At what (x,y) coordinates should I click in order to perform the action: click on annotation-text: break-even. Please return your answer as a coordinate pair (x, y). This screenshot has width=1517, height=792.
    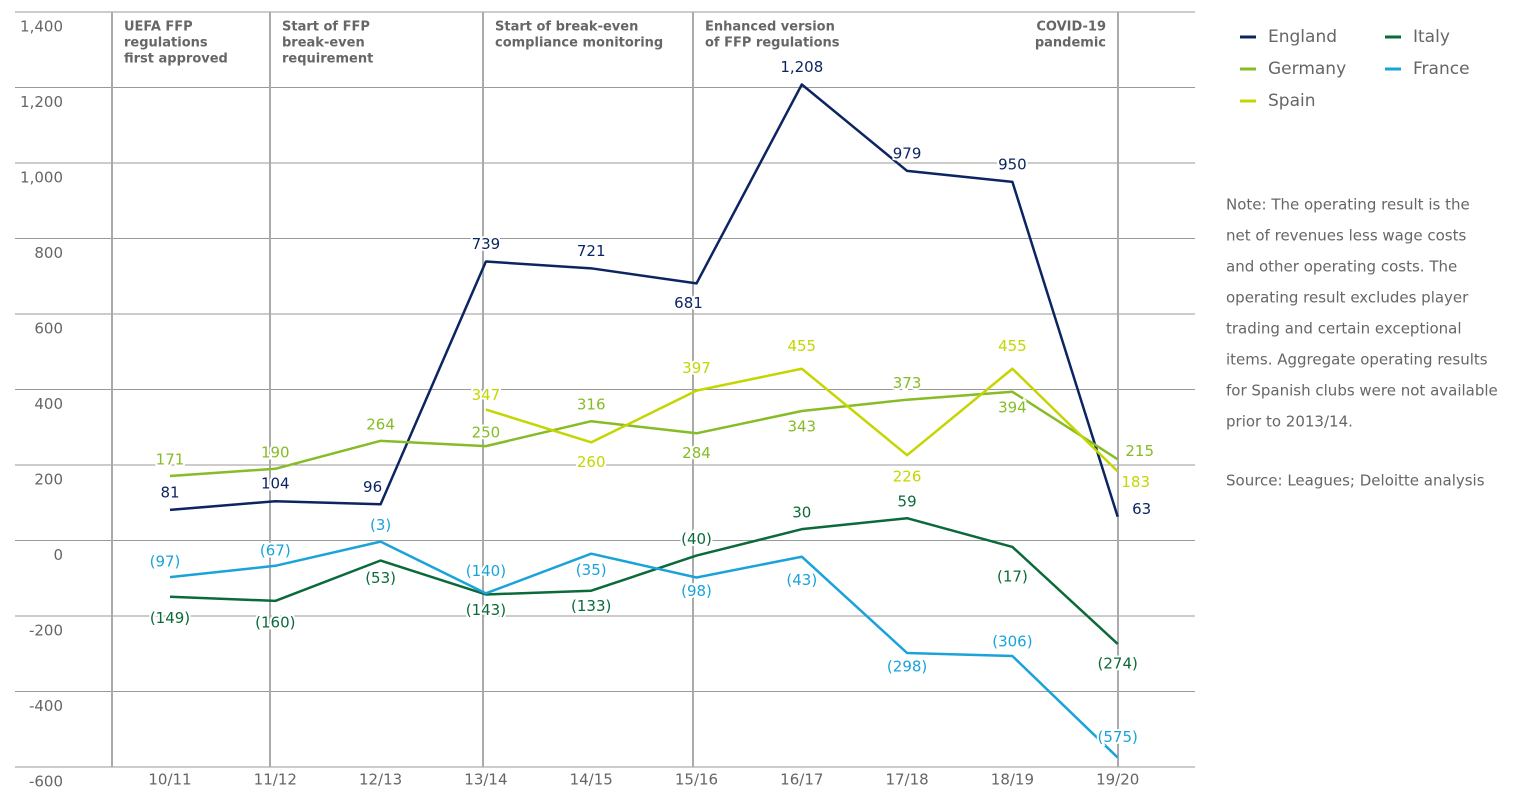
    Looking at the image, I should click on (323, 43).